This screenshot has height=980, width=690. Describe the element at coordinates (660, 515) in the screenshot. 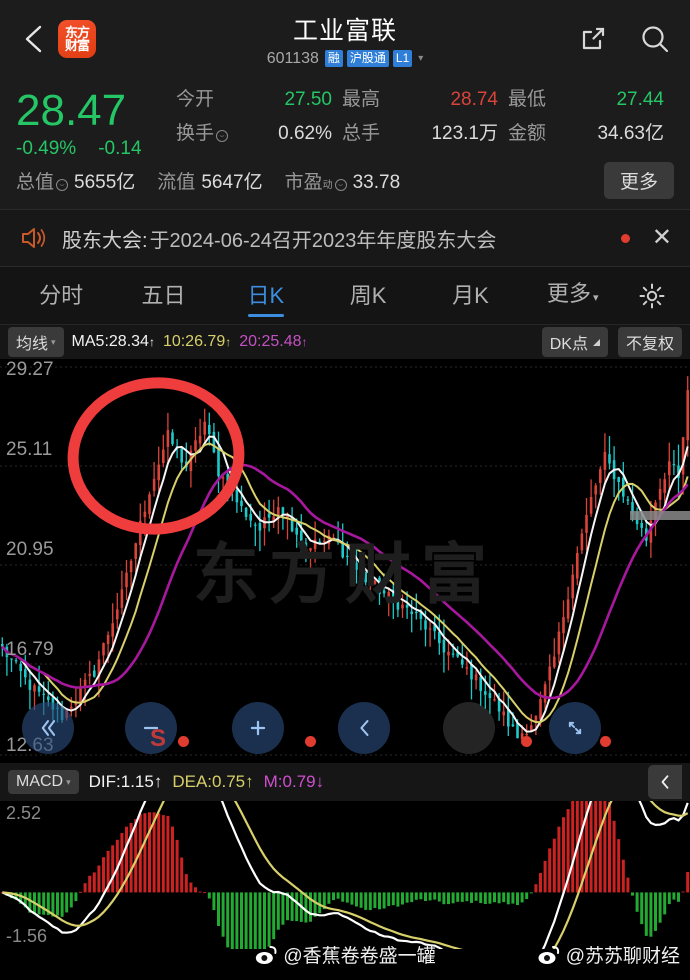

I see `price-marker-bar` at that location.